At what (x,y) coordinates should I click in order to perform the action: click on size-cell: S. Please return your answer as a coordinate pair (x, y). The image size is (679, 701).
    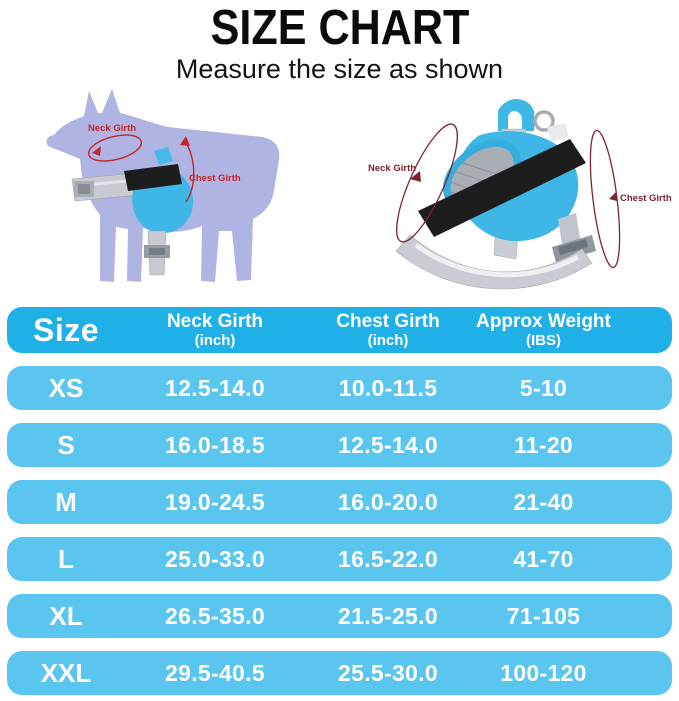
    Looking at the image, I should click on (66, 444).